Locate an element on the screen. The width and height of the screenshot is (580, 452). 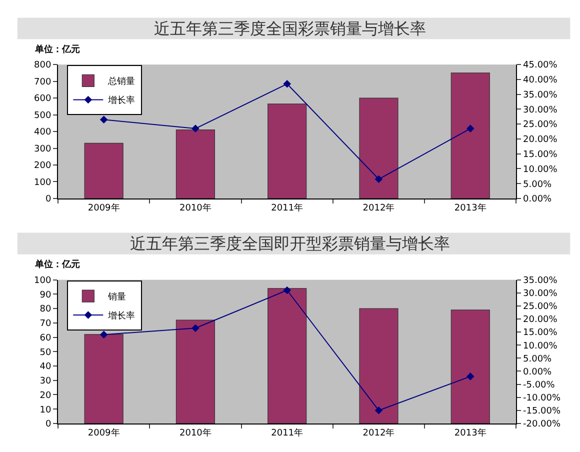
y-tick-label: 200 is located at coordinates (43, 166).